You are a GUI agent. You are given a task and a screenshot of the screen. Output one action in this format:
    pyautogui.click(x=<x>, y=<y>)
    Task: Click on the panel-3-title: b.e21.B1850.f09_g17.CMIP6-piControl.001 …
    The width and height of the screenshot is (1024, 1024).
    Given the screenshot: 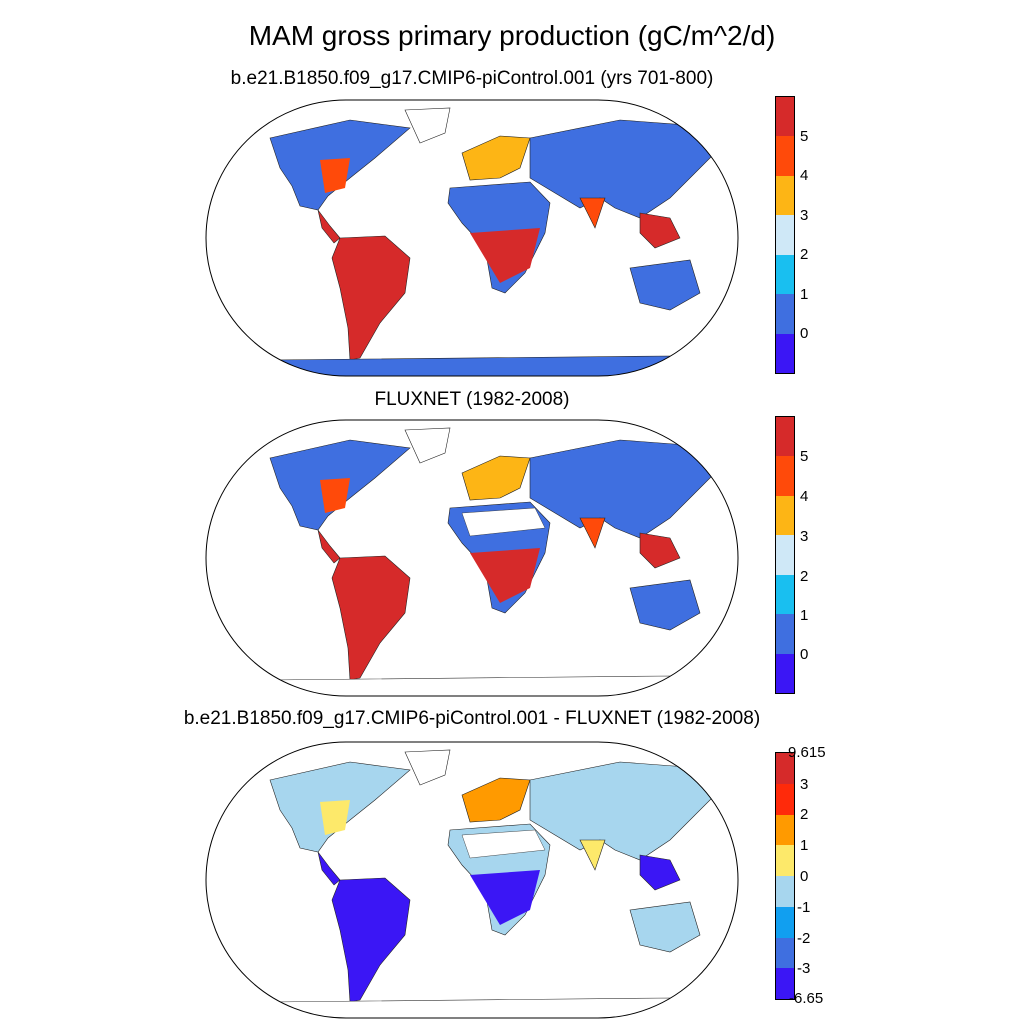 What is the action you would take?
    pyautogui.click(x=472, y=718)
    